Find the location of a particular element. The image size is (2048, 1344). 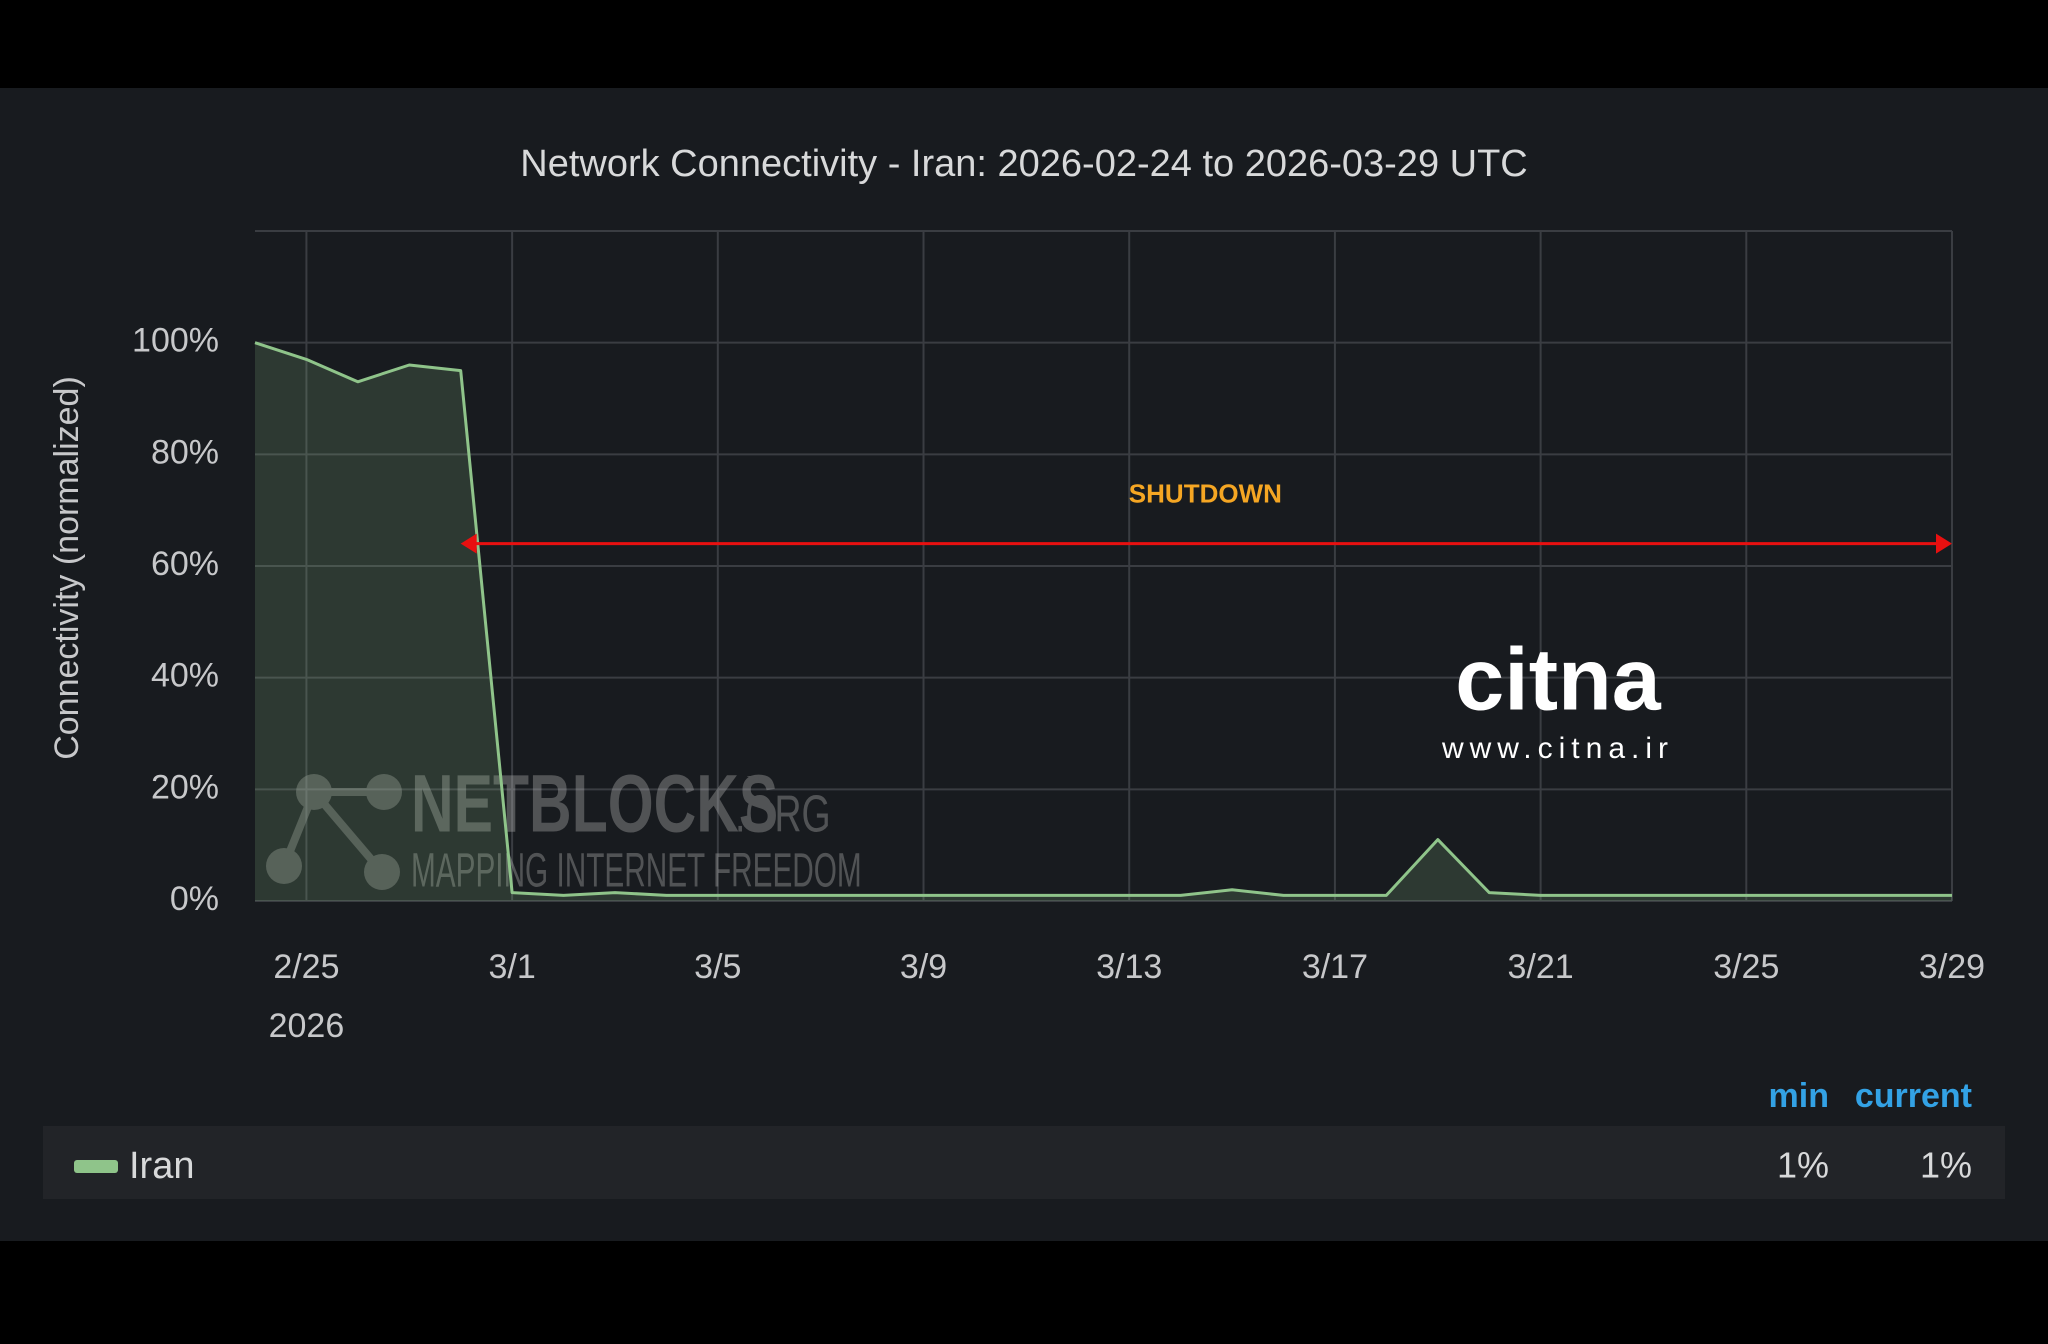

watermark-text: ™ is located at coordinates (753, 781).